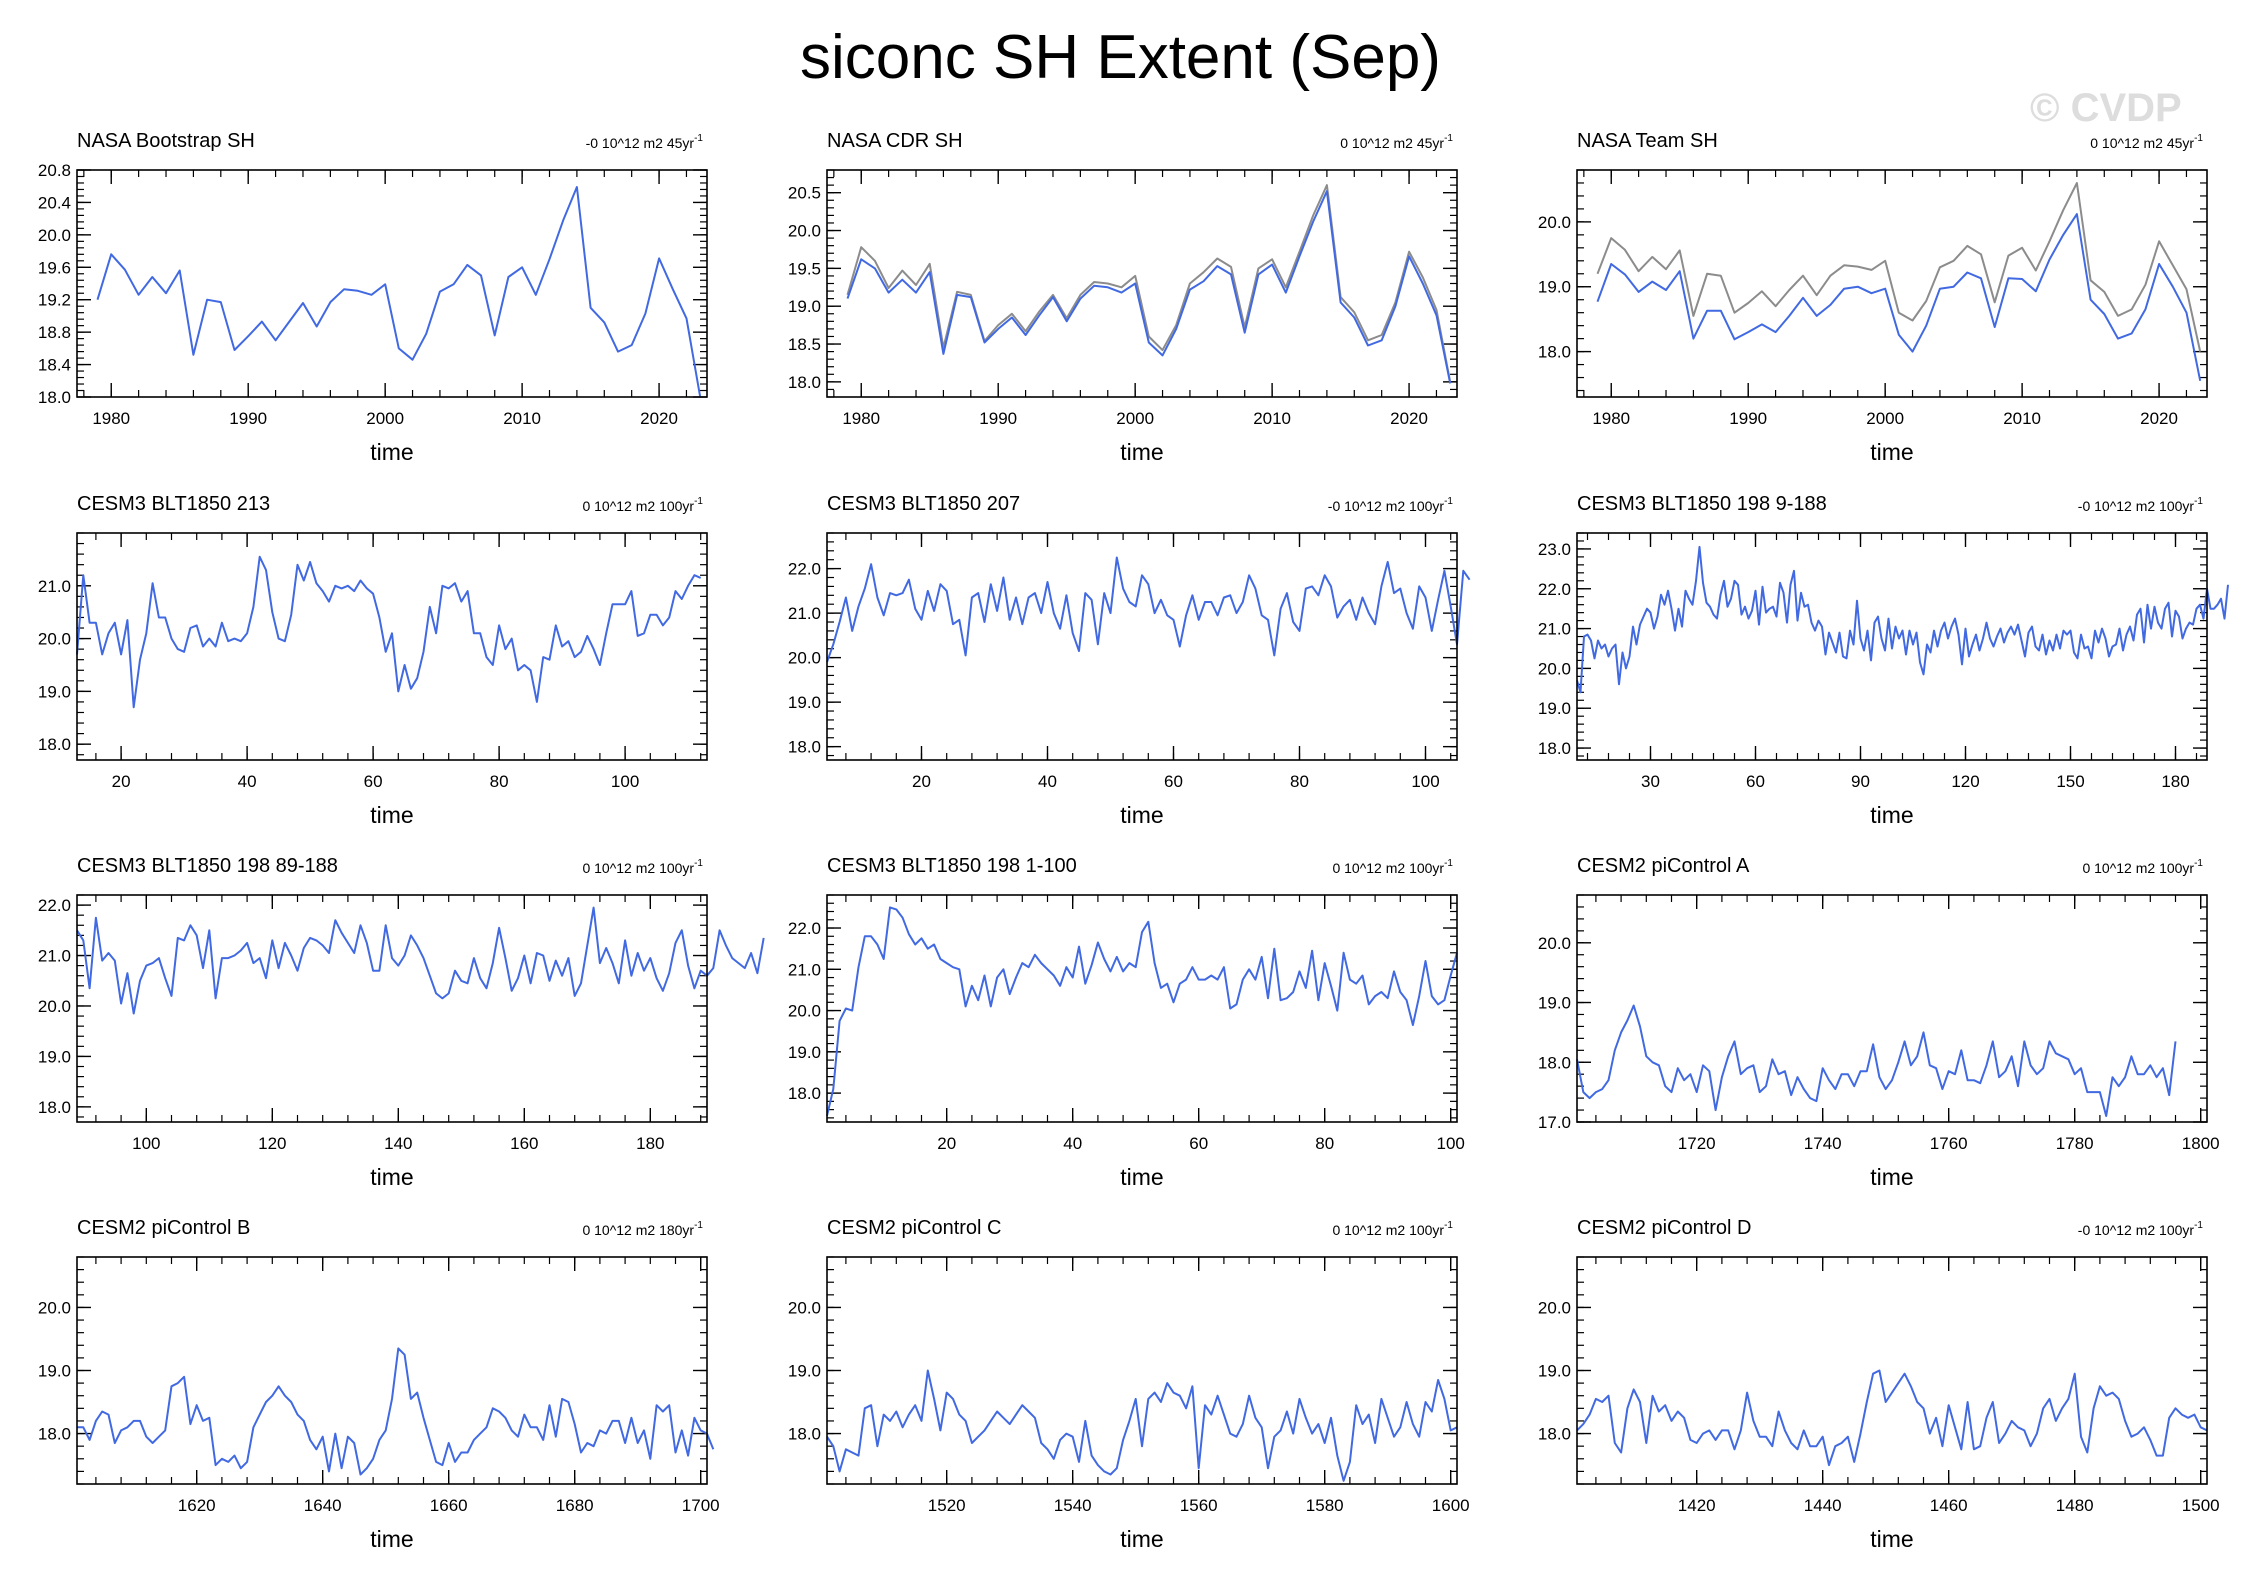 The height and width of the screenshot is (1588, 2241). Describe the element at coordinates (2146, 142) in the screenshot. I see `panel-trend-label: 0 10^12 m2 45yr-1` at that location.